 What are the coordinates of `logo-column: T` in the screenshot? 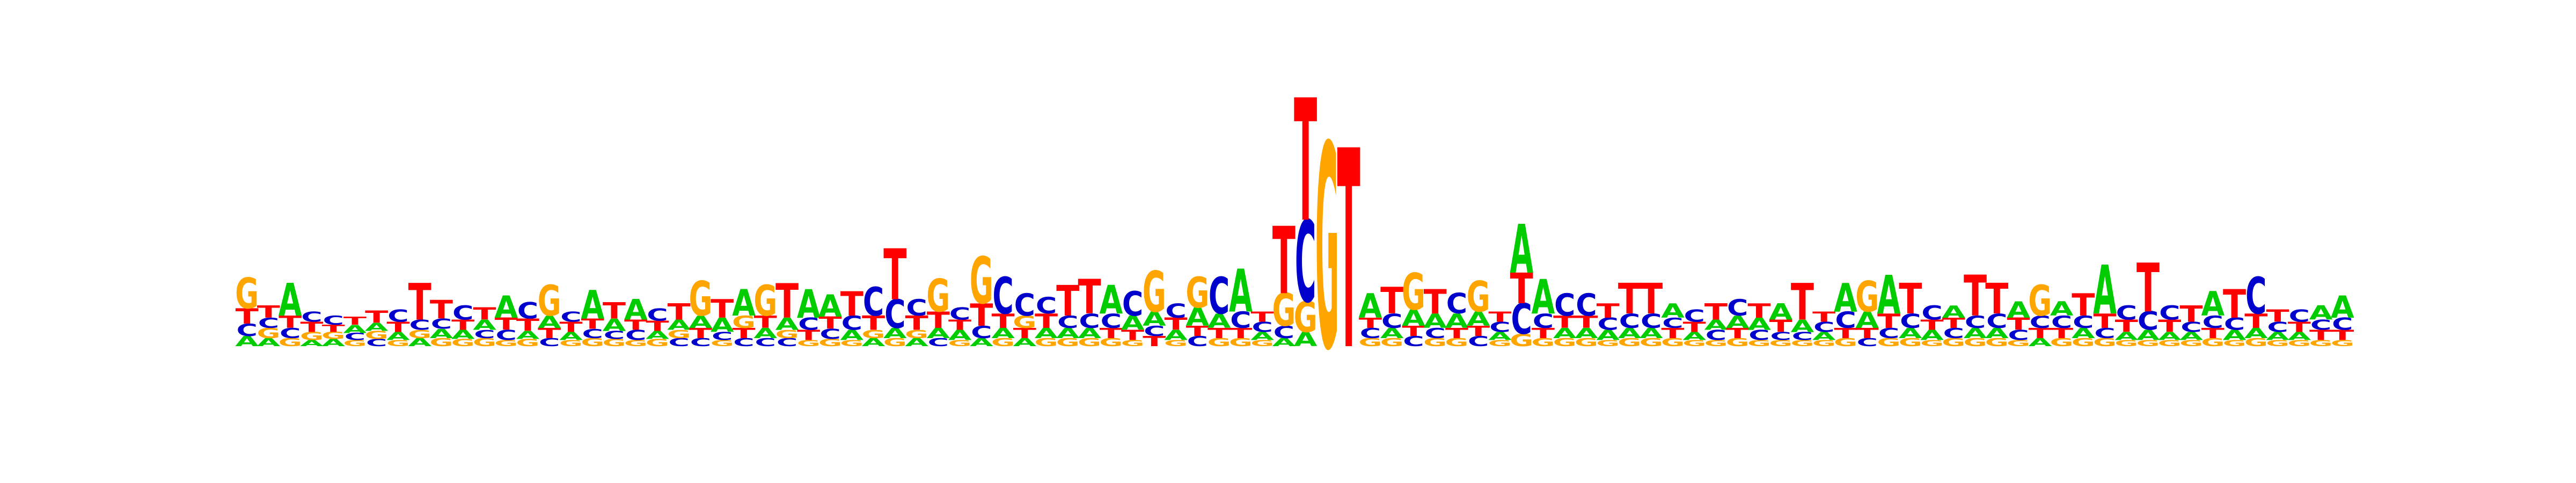 It's located at (1348, 252).